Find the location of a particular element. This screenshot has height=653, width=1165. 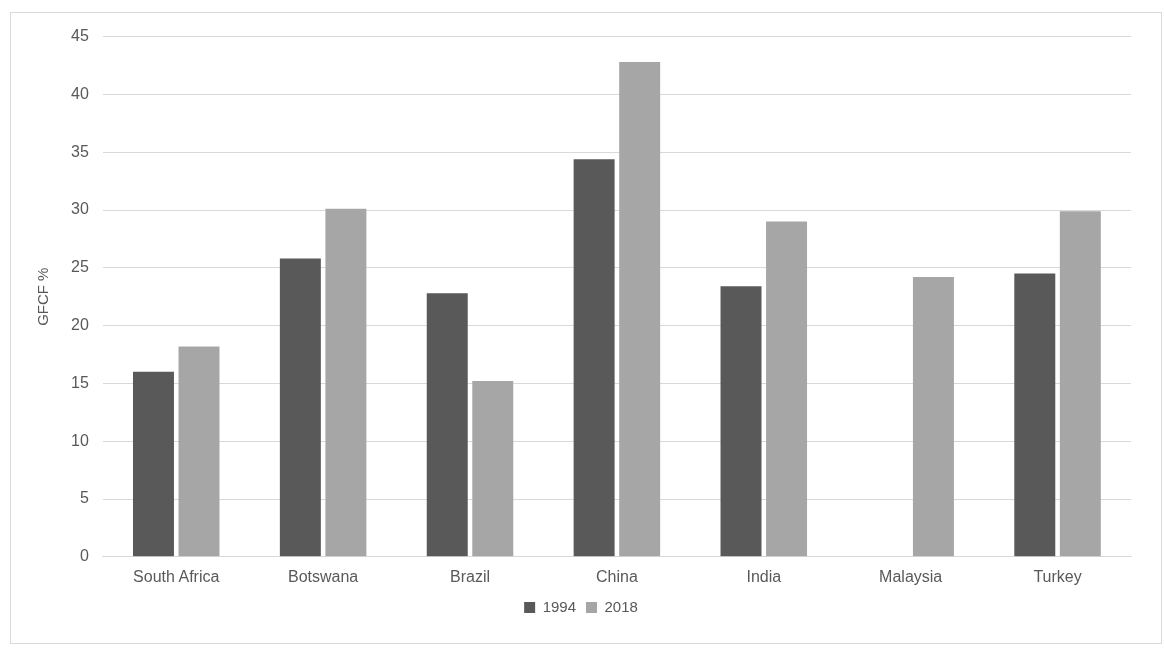

y-tick-label: 15 is located at coordinates (80, 382).